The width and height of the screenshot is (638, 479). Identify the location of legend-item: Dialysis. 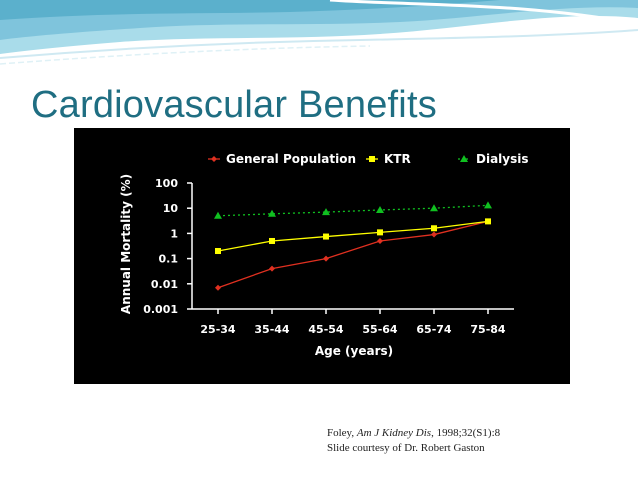
(493, 159).